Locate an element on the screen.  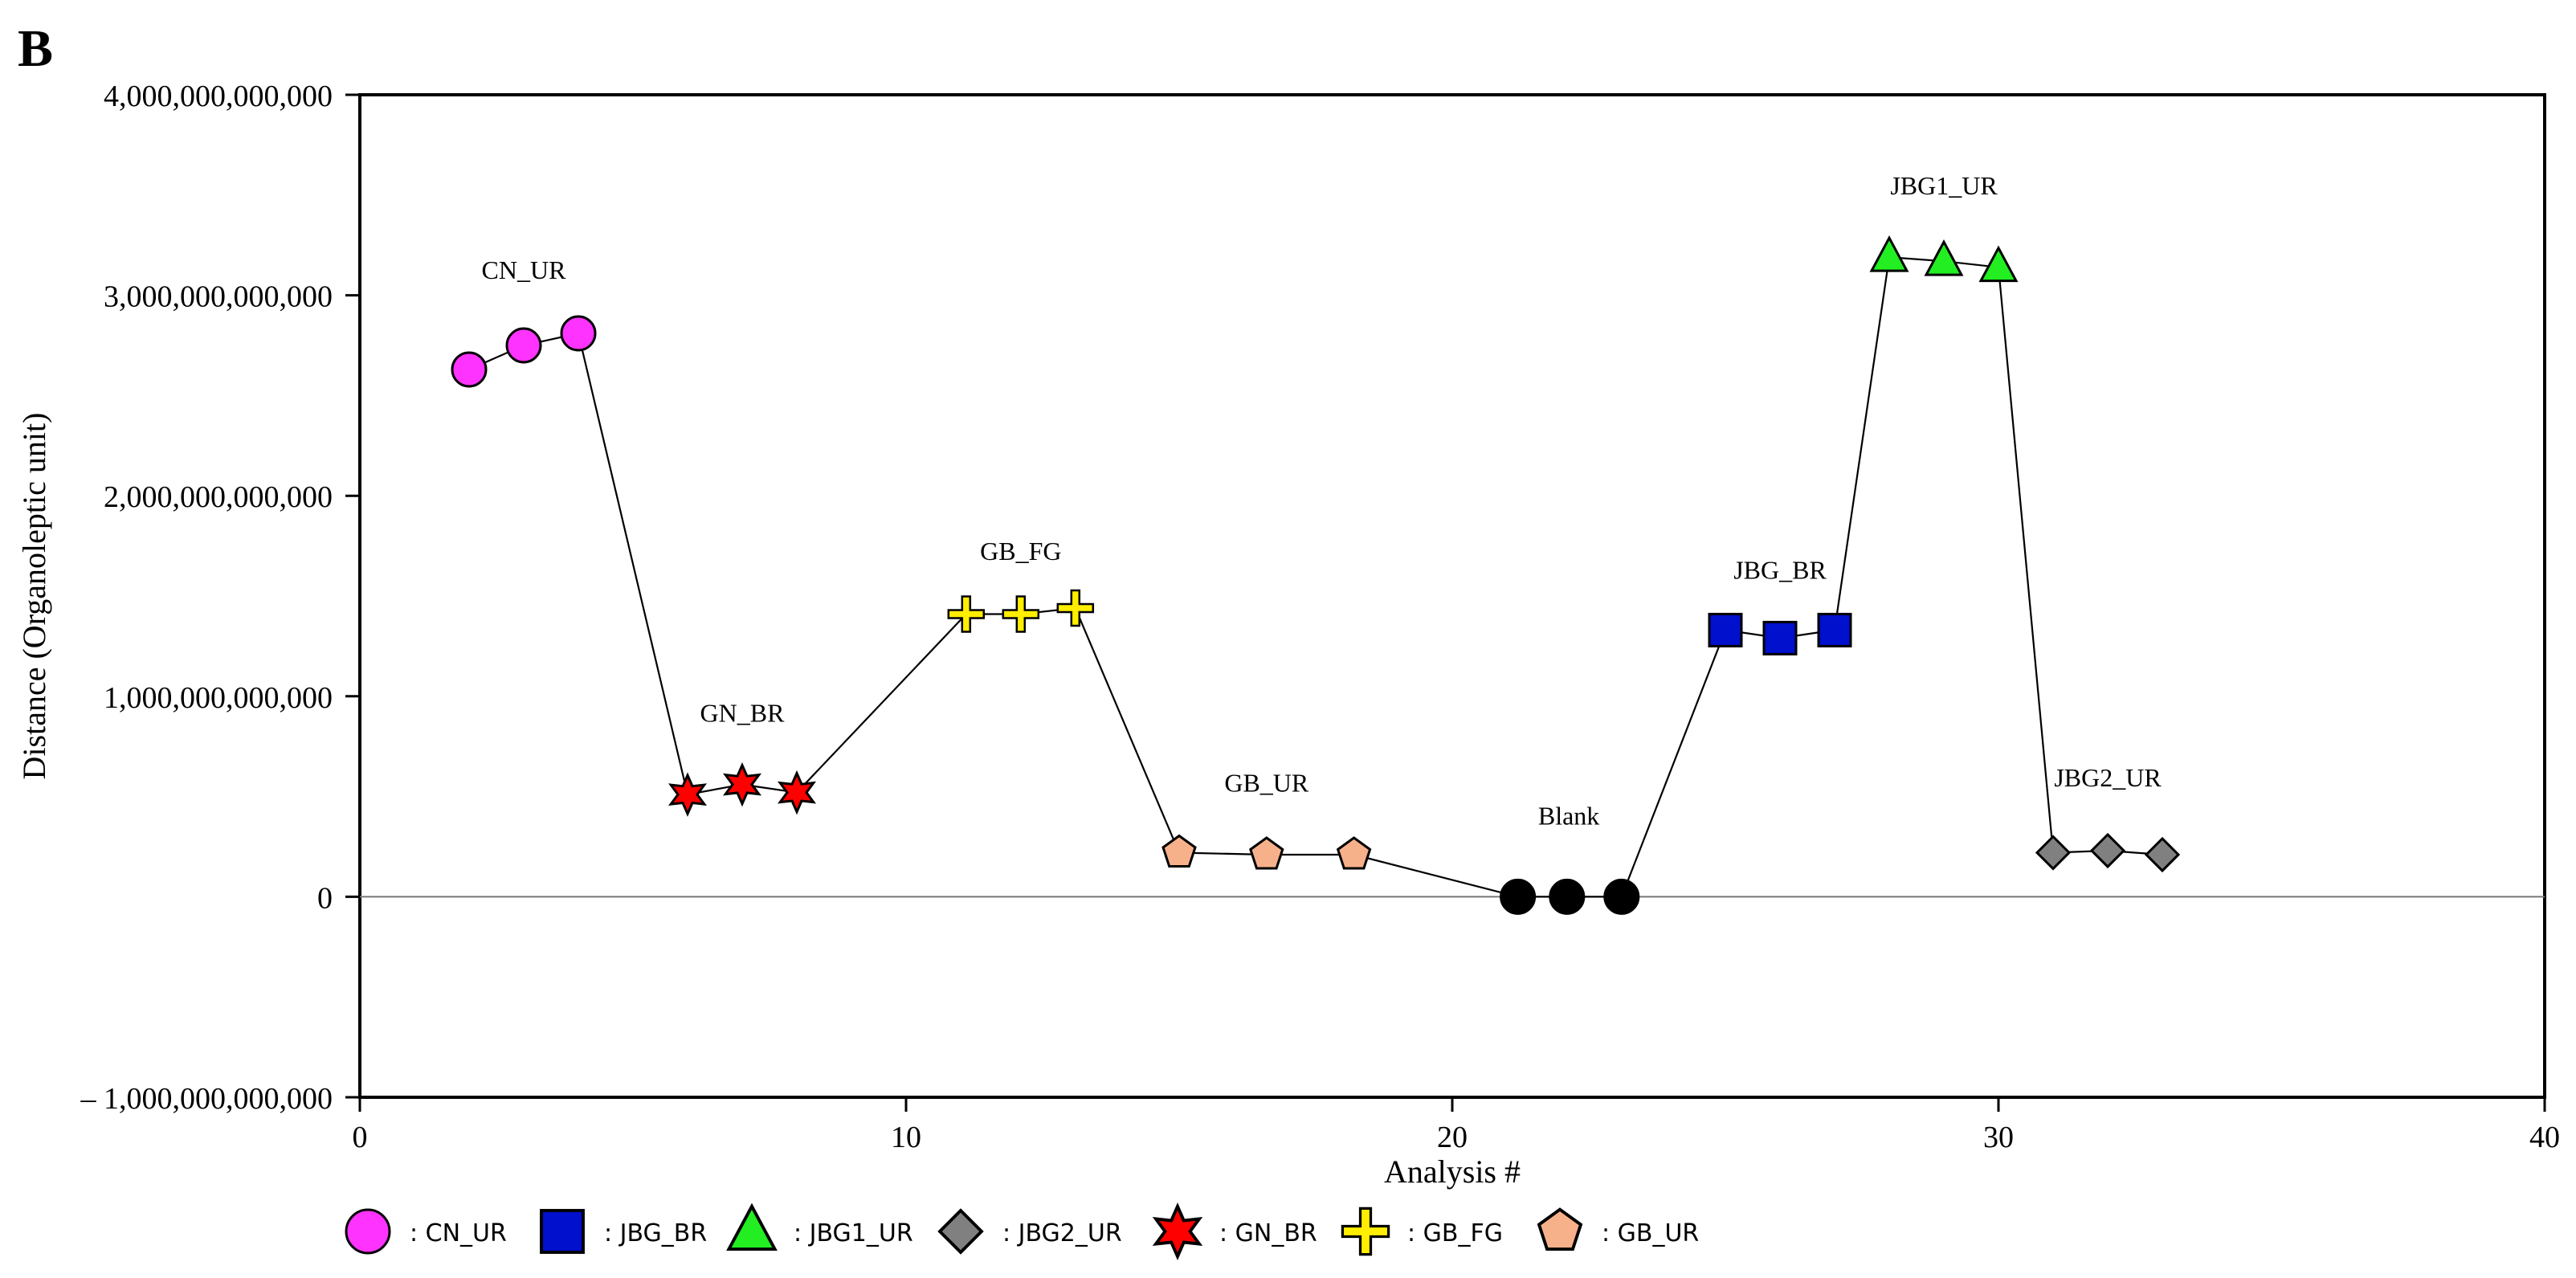
group-label-cn-ur: CN_UR is located at coordinates (524, 270).